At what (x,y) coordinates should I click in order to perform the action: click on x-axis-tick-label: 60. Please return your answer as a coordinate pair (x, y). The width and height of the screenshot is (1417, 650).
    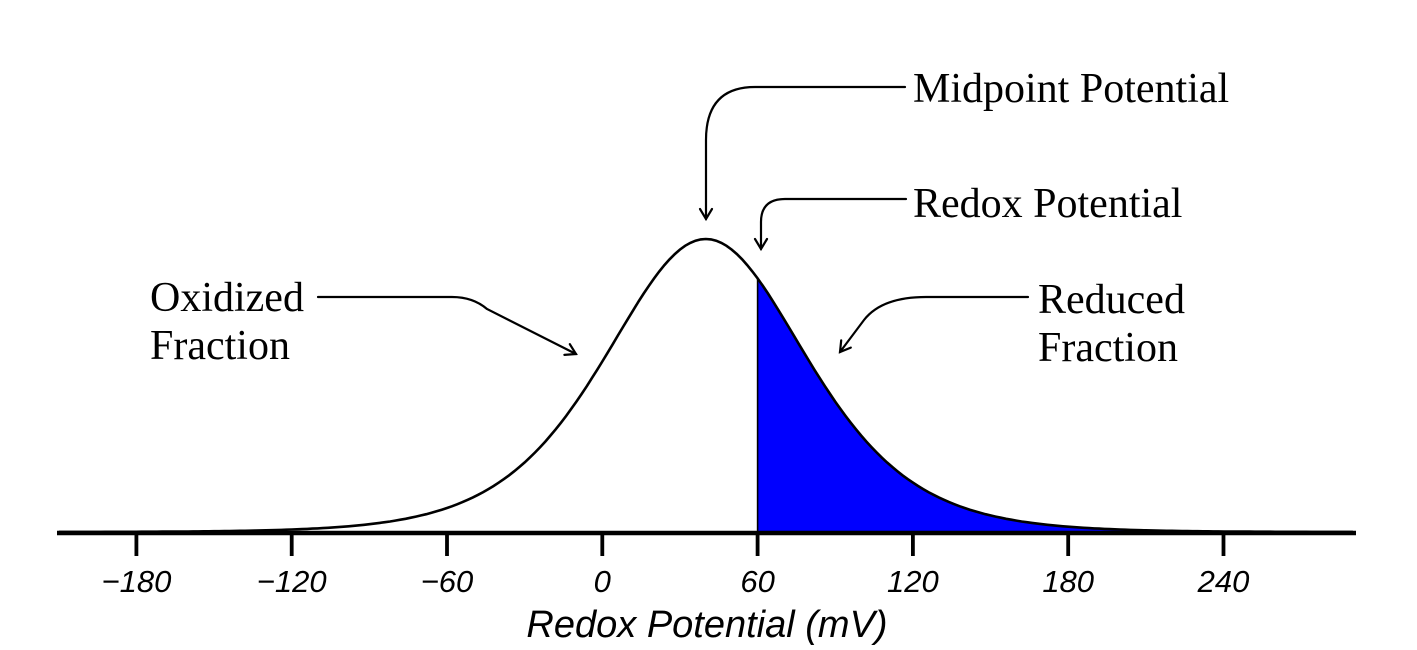
    Looking at the image, I should click on (757, 581).